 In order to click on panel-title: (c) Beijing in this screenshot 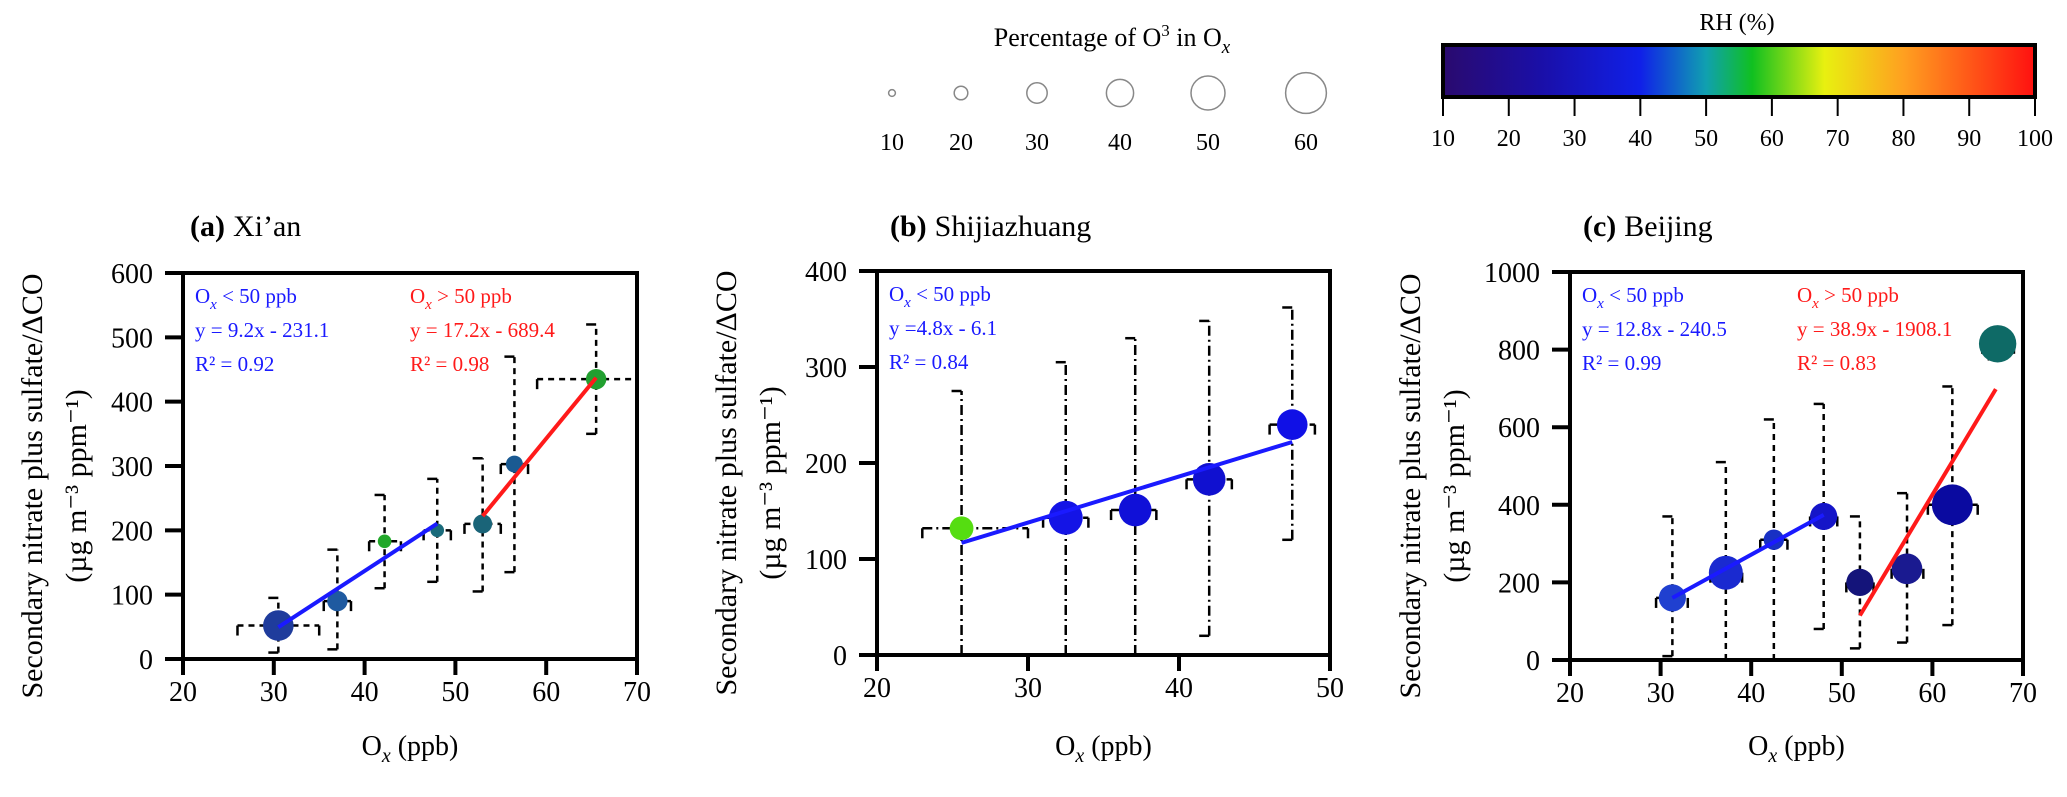, I will do `click(1648, 226)`.